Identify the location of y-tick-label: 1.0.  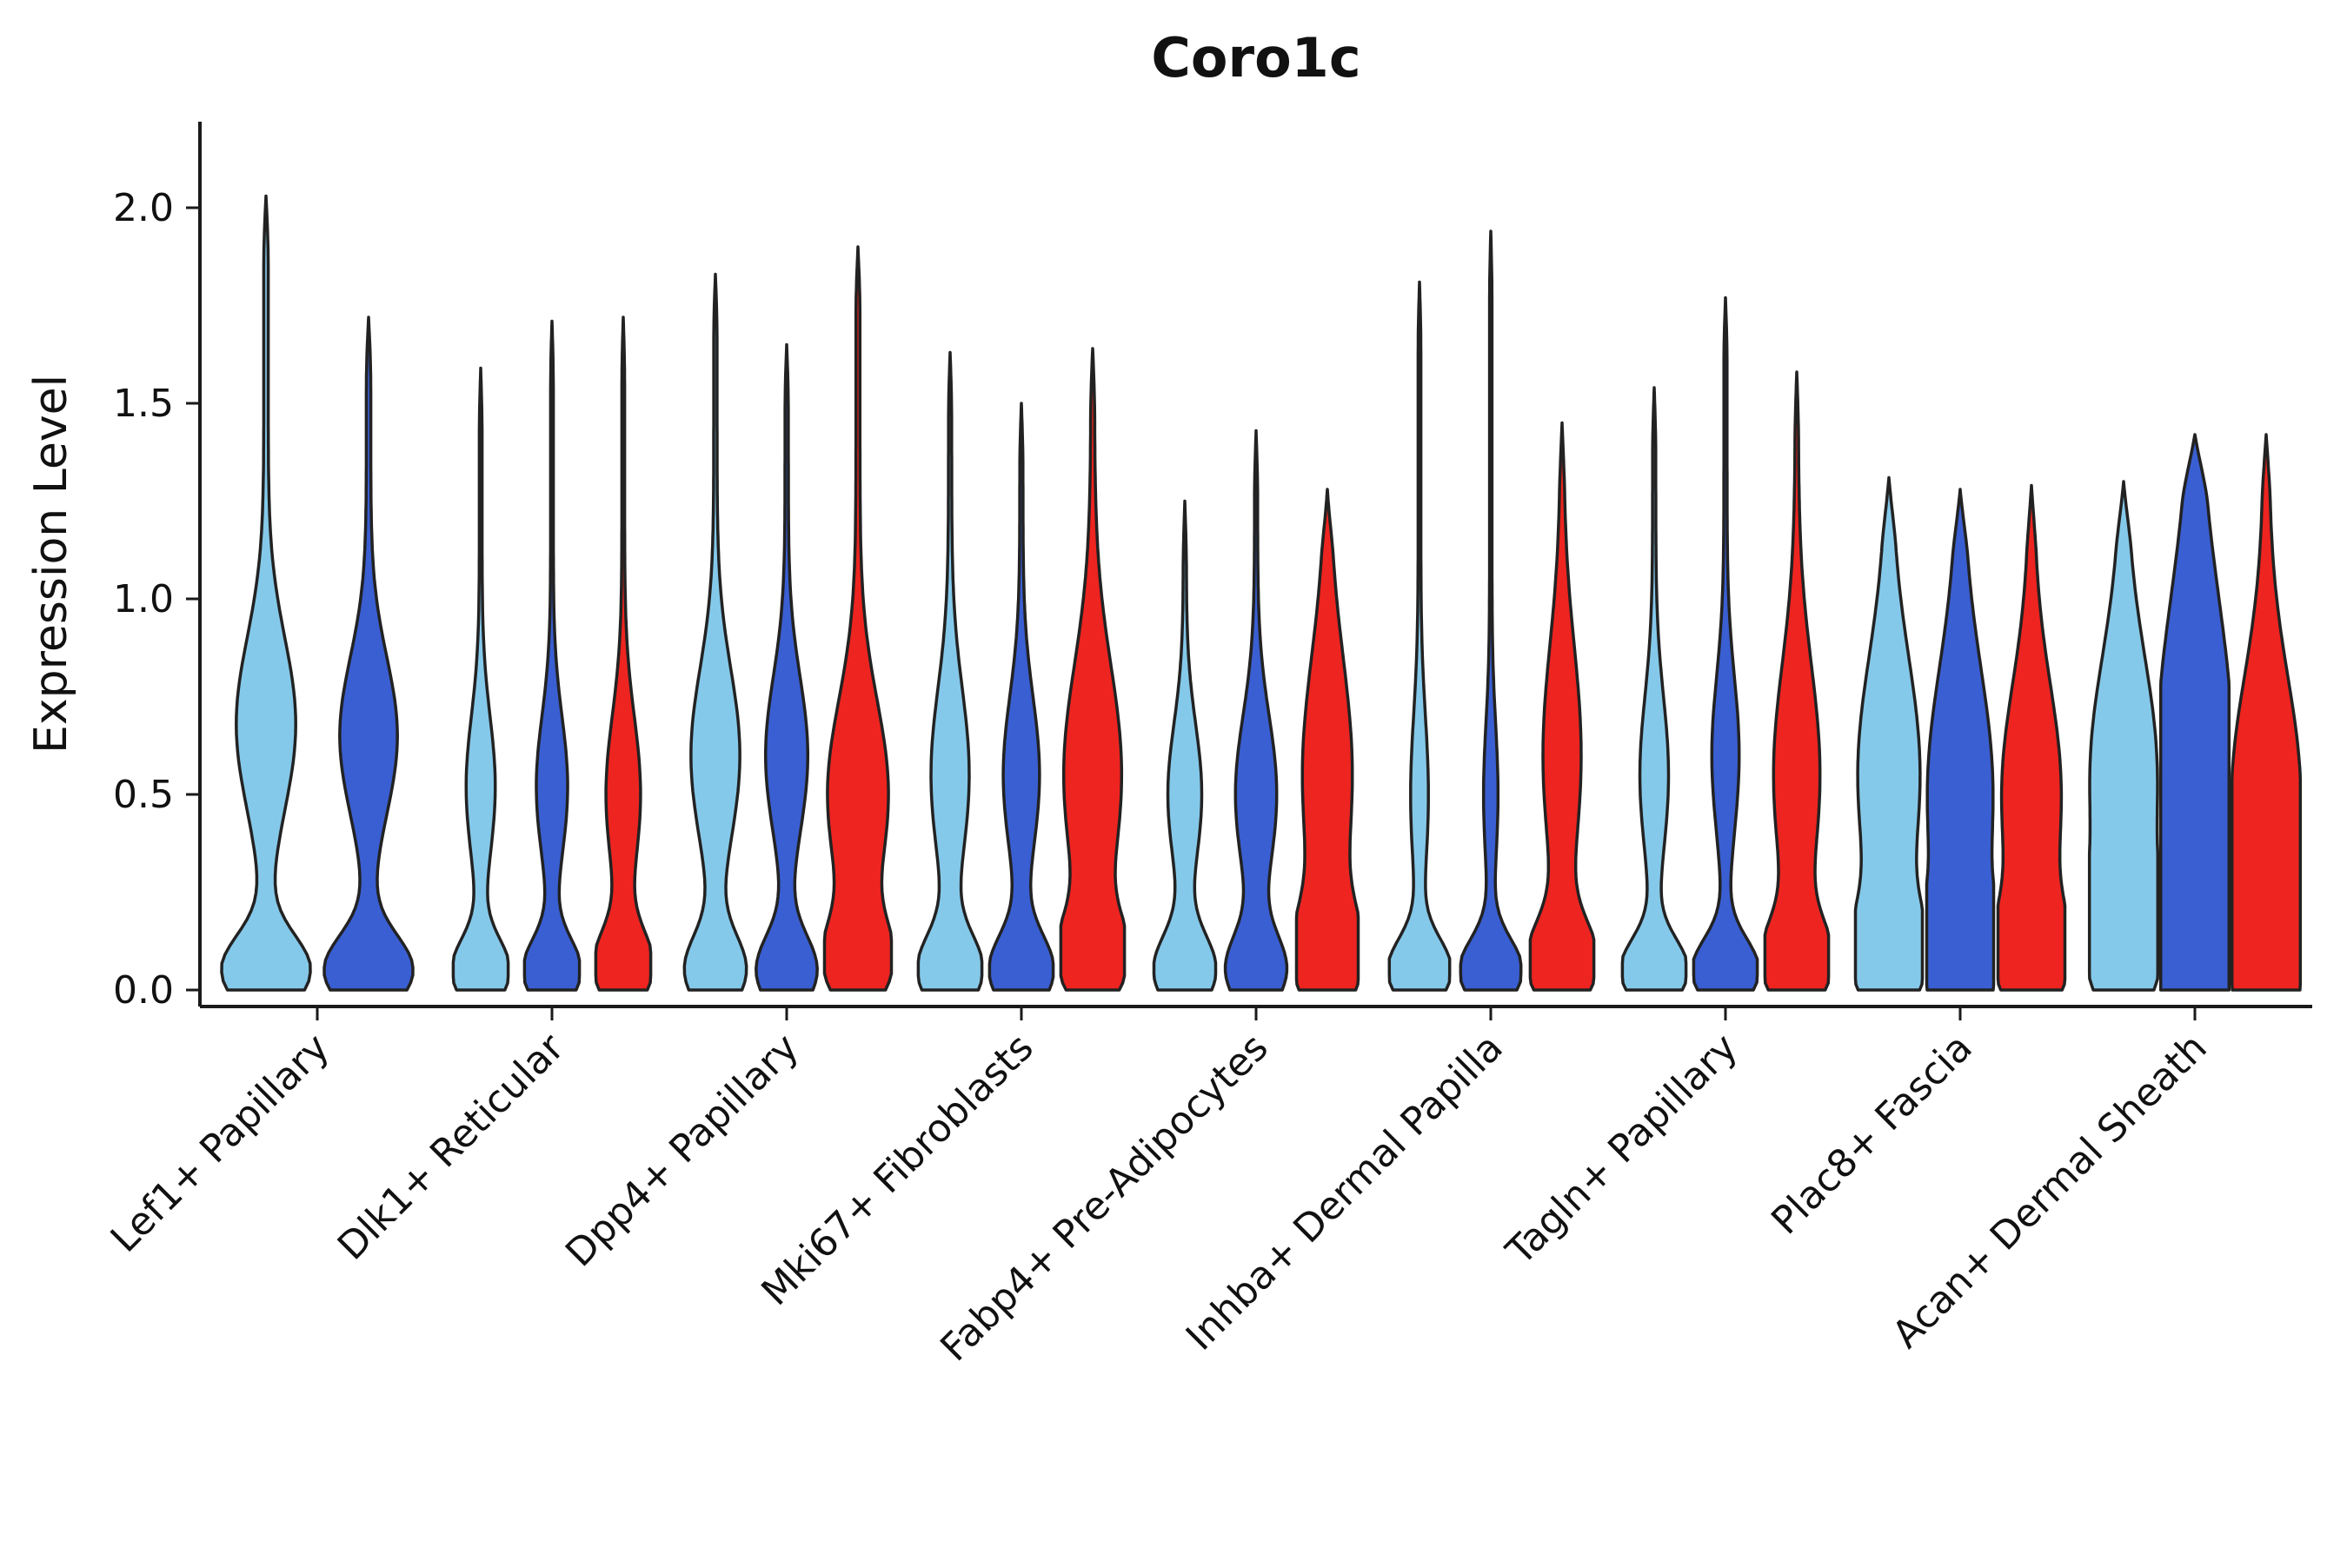
(143, 599).